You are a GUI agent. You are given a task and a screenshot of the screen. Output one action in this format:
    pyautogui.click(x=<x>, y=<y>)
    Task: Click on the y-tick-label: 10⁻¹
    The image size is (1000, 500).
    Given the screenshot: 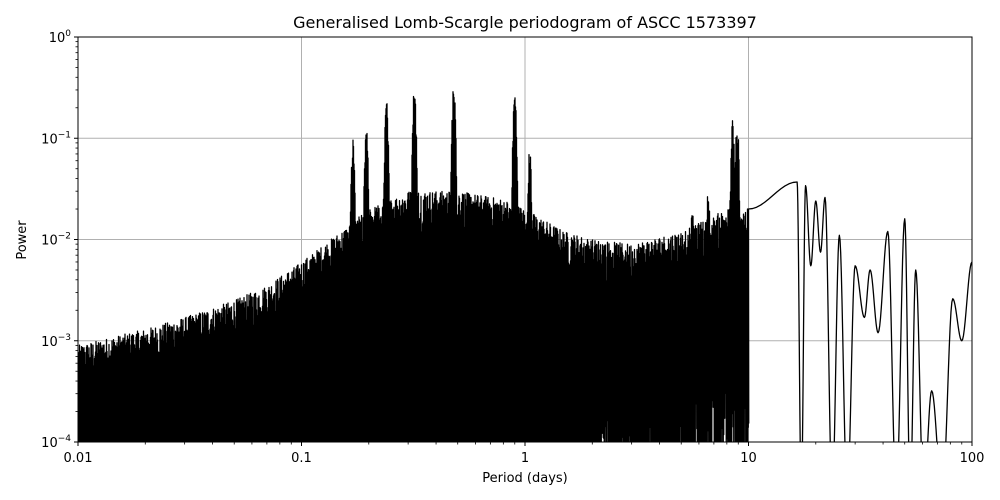 What is the action you would take?
    pyautogui.click(x=56, y=138)
    